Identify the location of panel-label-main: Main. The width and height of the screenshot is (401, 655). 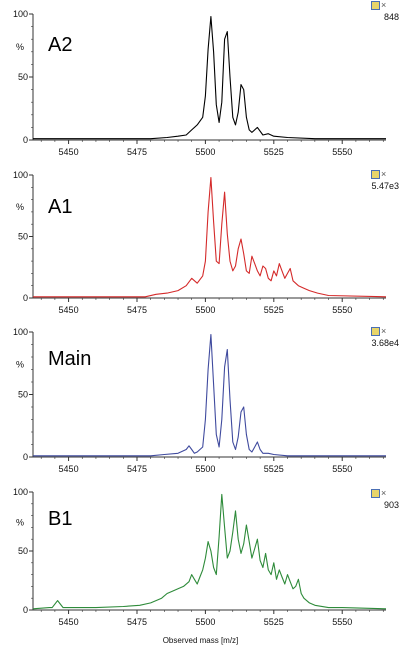
(70, 359).